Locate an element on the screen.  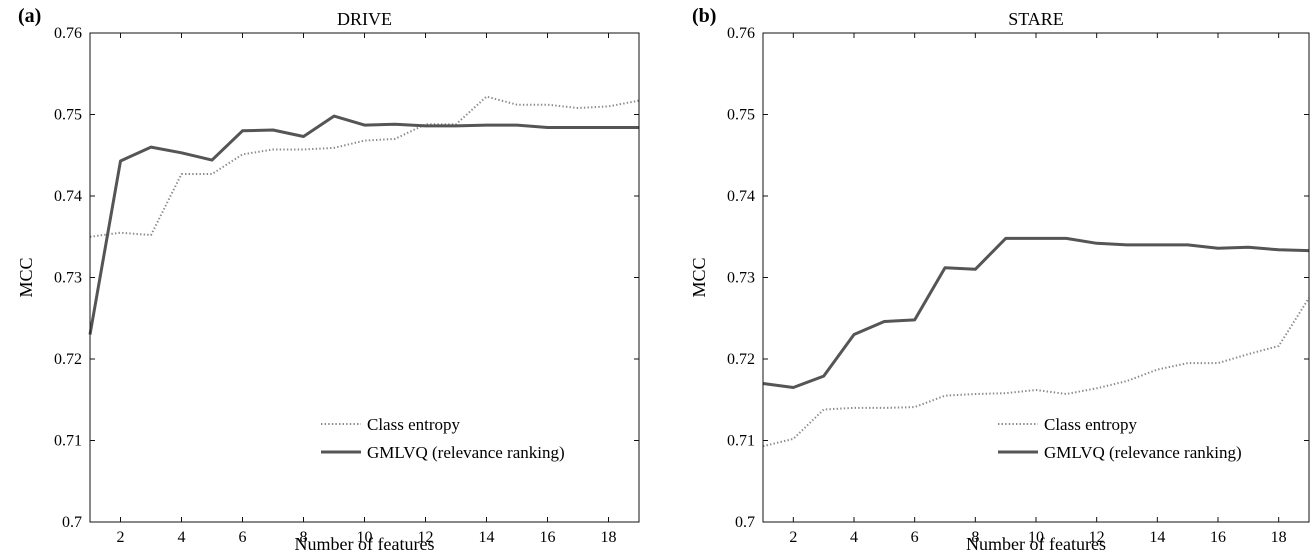
series-line-gmlvq is located at coordinates (1036, 312).